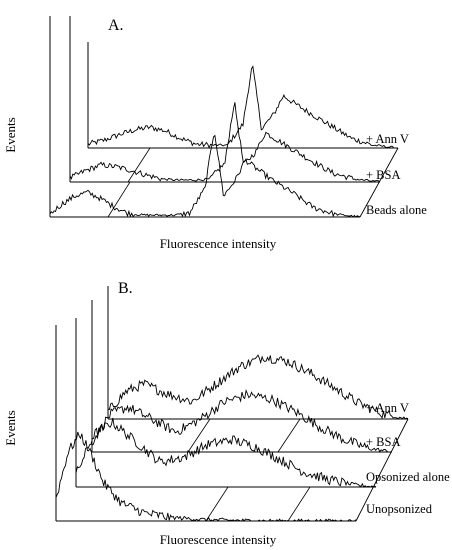 Image resolution: width=452 pixels, height=550 pixels. Describe the element at coordinates (10, 134) in the screenshot. I see `panel-a-y-axis-label: Events` at that location.